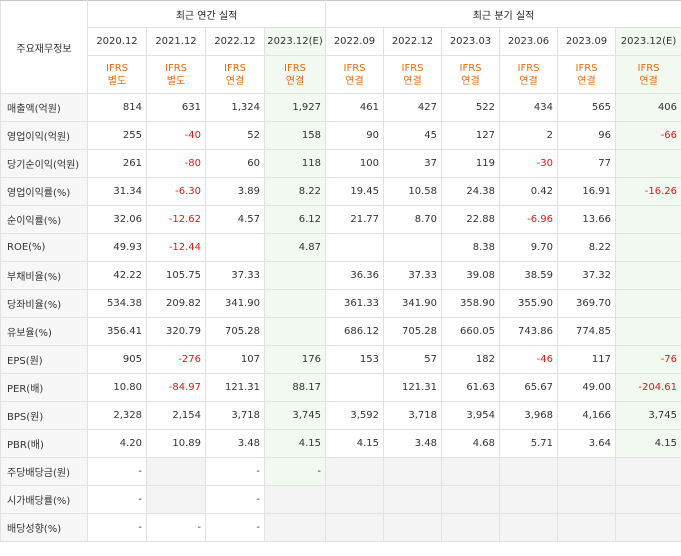 This screenshot has width=681, height=556. What do you see at coordinates (44, 443) in the screenshot?
I see `row-label: PBR(배)` at bounding box center [44, 443].